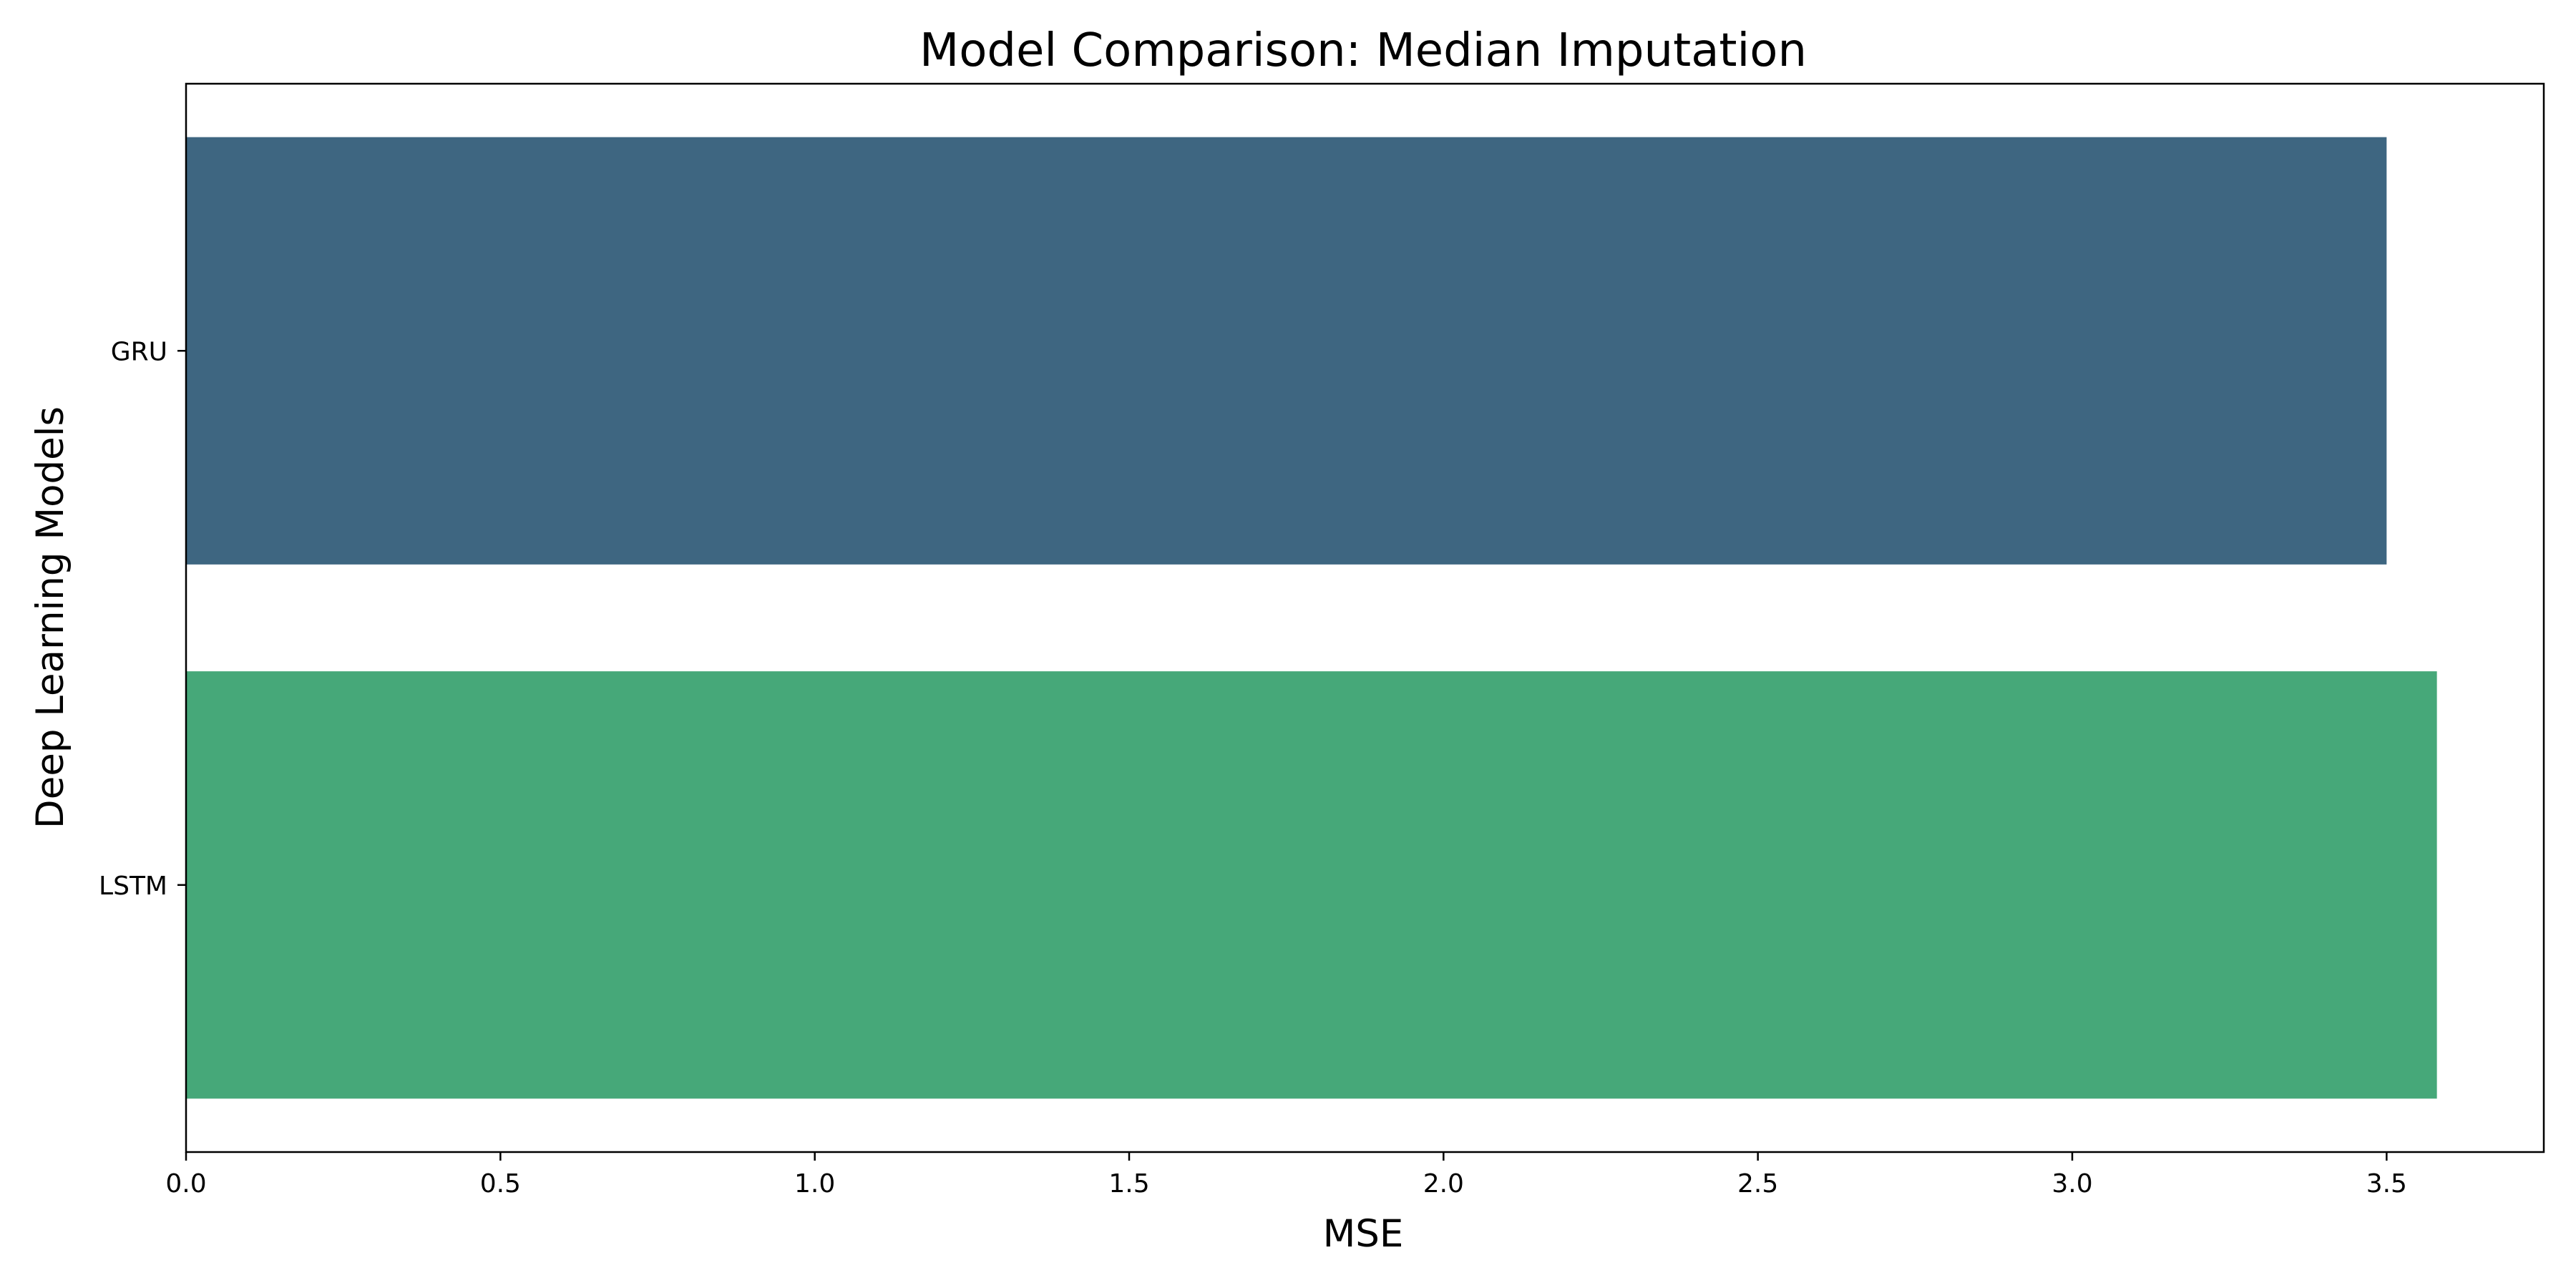 Image resolution: width=2576 pixels, height=1288 pixels. Describe the element at coordinates (2386, 1184) in the screenshot. I see `x-tick-label: 3.5` at that location.